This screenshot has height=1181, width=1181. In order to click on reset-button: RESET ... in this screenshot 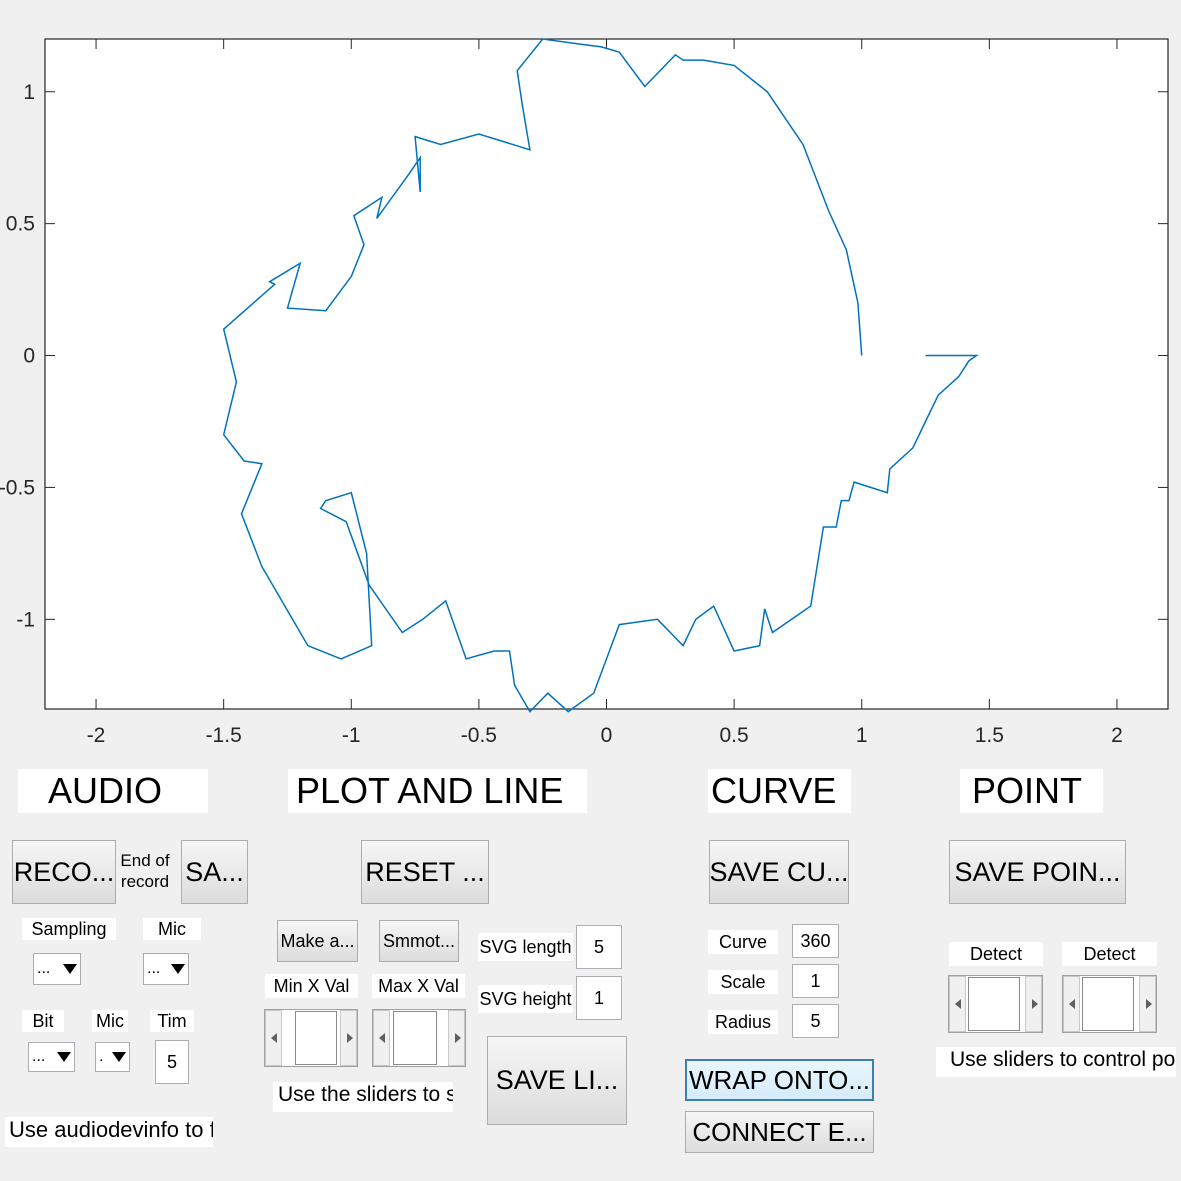, I will do `click(425, 872)`.